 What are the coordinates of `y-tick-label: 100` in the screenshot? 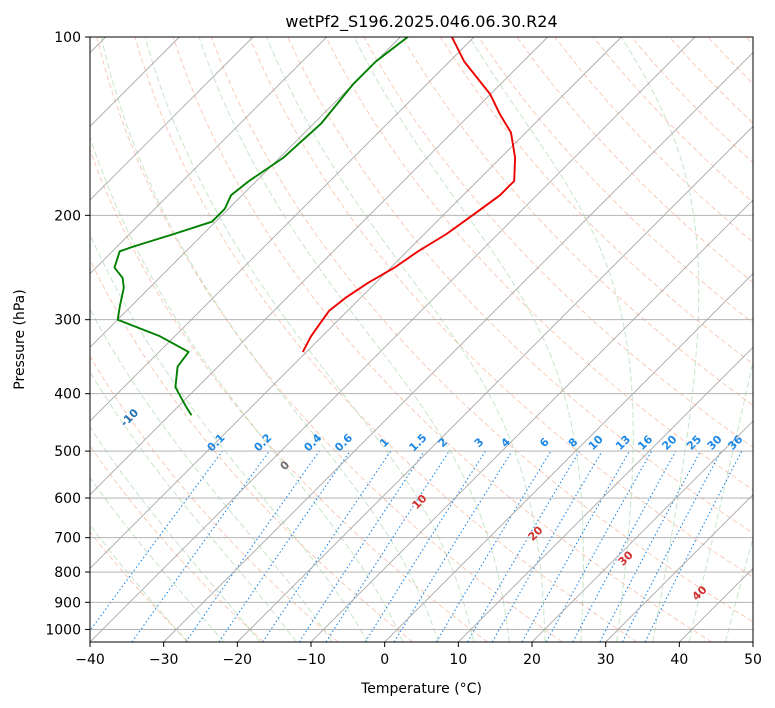 It's located at (67, 38).